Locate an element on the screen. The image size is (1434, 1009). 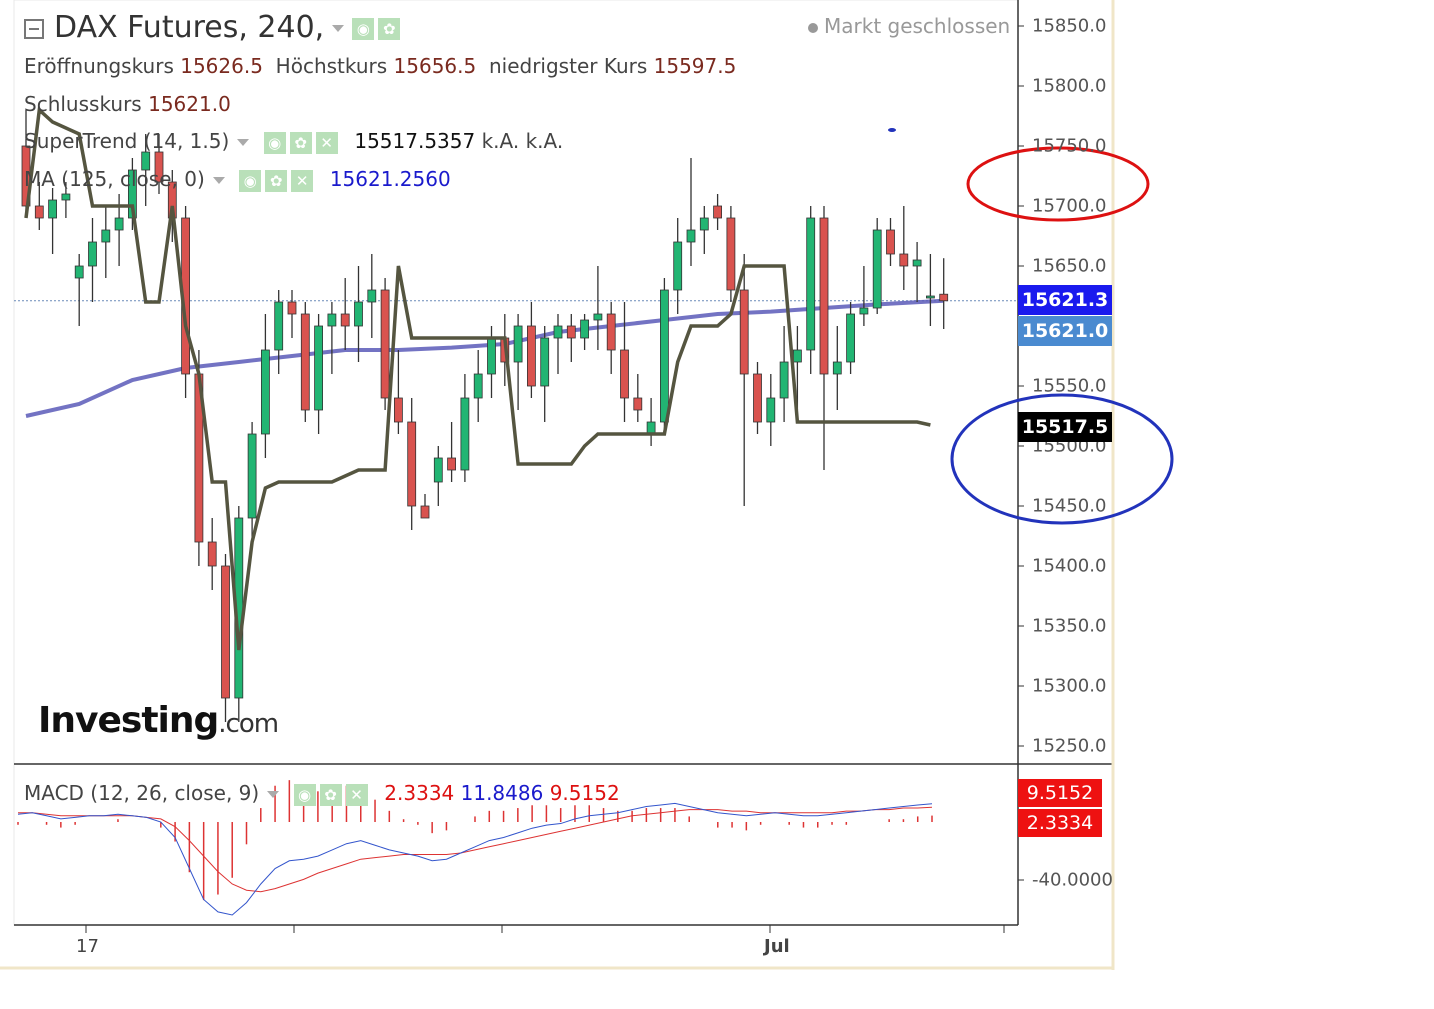
y-tick-label: 15450.0 is located at coordinates (1069, 506).